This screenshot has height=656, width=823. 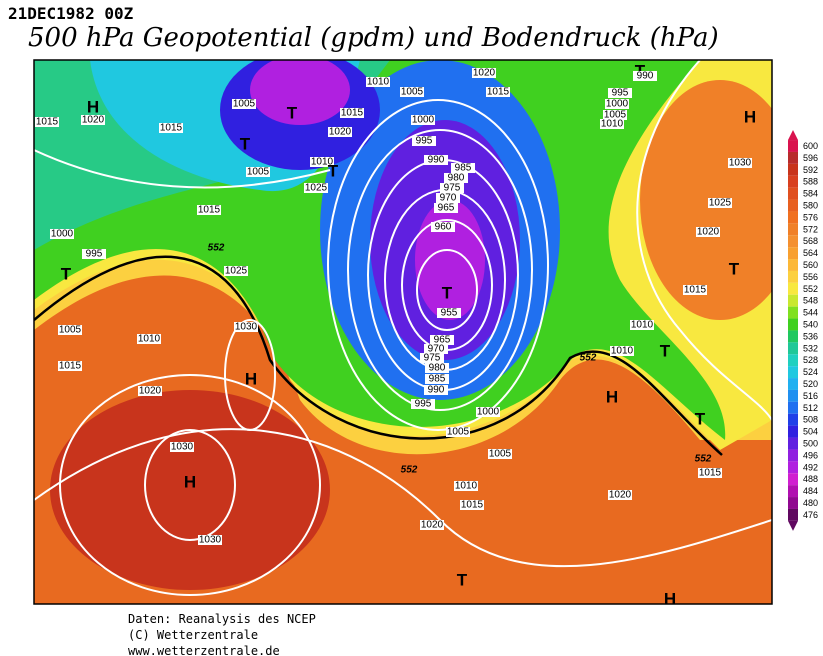 I want to click on colorbar-label: 516, so click(x=810, y=396).